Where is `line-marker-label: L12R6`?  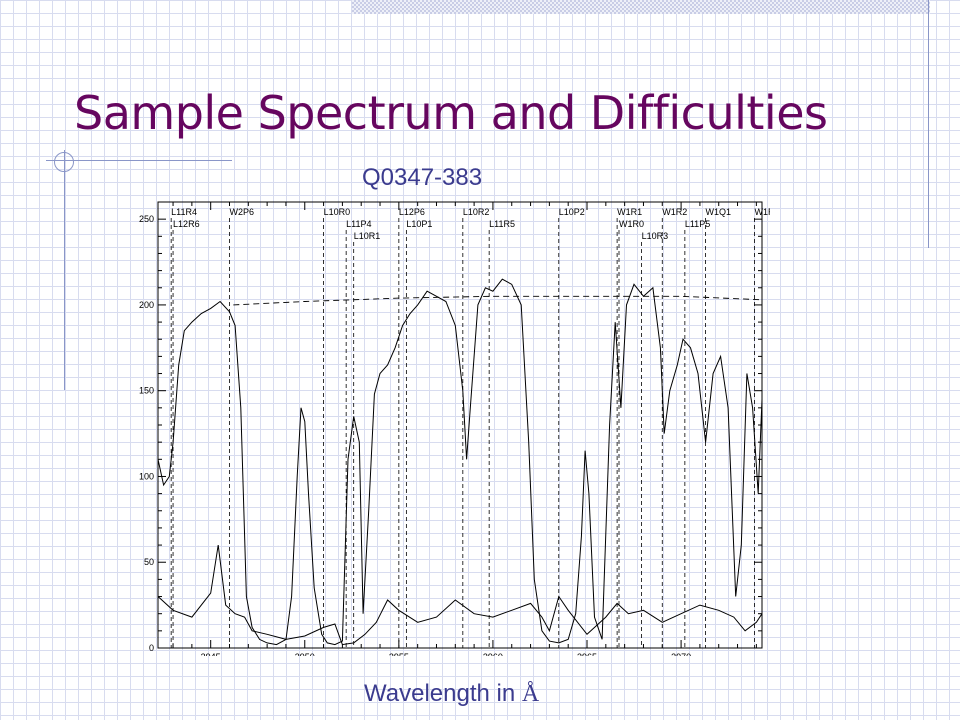 line-marker-label: L12R6 is located at coordinates (186, 224).